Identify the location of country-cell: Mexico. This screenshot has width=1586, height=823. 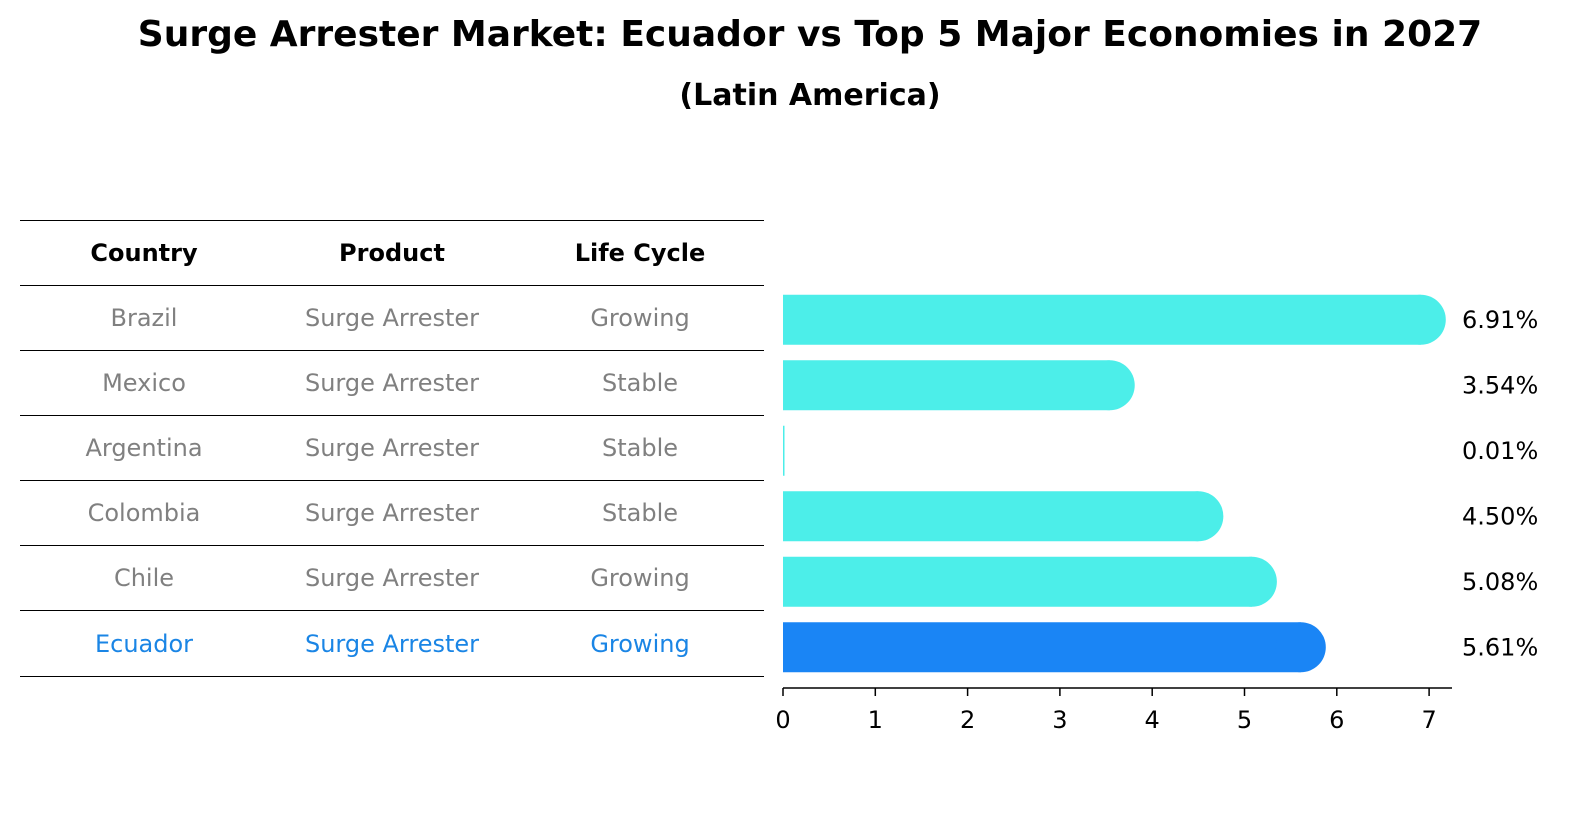
(144, 383).